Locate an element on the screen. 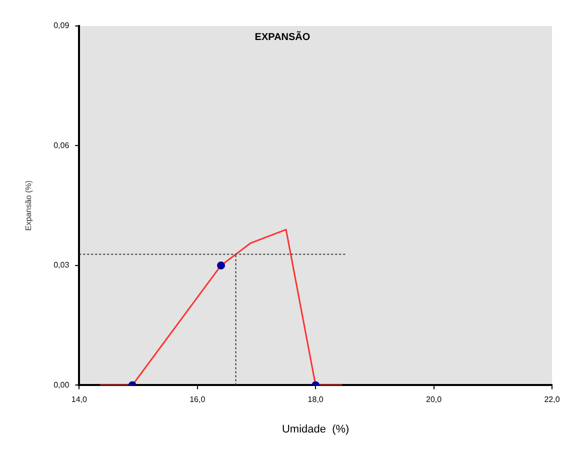 This screenshot has width=576, height=454. x-tick-label: 14,0 is located at coordinates (79, 399).